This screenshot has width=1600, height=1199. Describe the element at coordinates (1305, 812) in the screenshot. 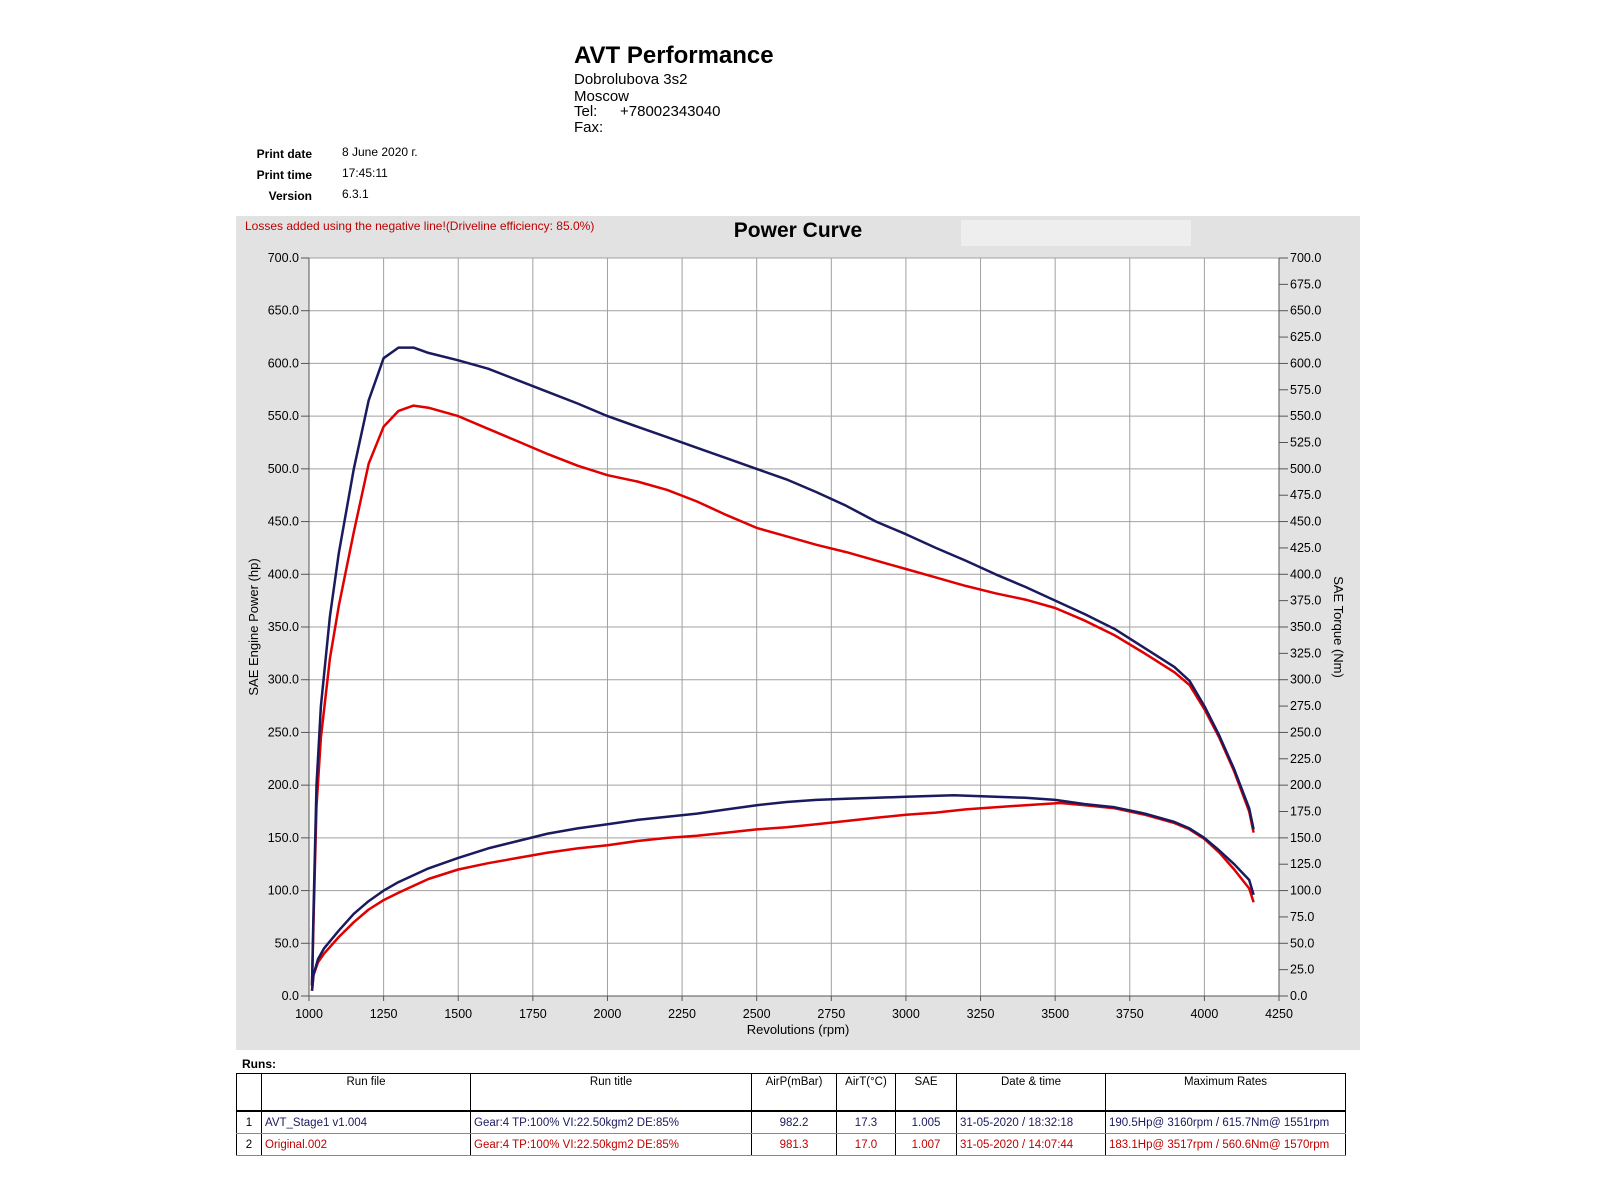

I see `y-right-tick-label: 175.0` at that location.